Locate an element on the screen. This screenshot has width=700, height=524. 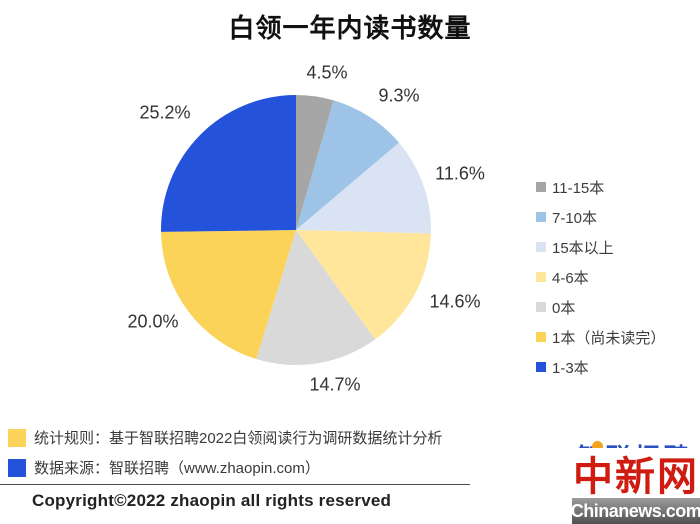
legend-label: 7-10本 is located at coordinates (575, 218).